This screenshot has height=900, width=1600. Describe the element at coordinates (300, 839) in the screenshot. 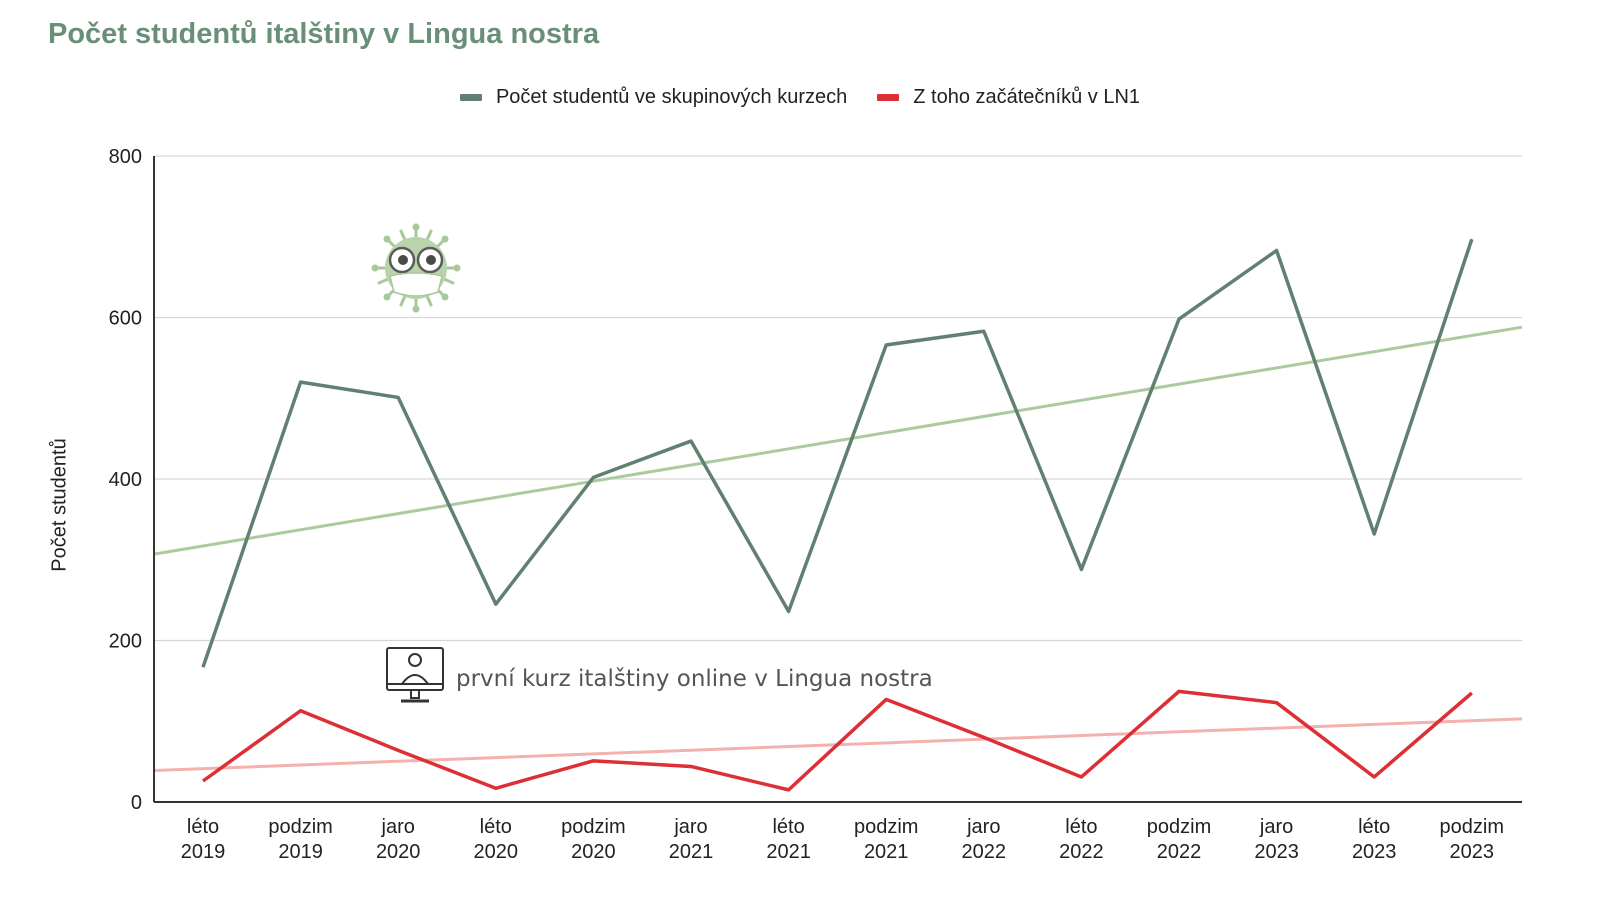

I see `x-tick-label: podzim 2019` at that location.